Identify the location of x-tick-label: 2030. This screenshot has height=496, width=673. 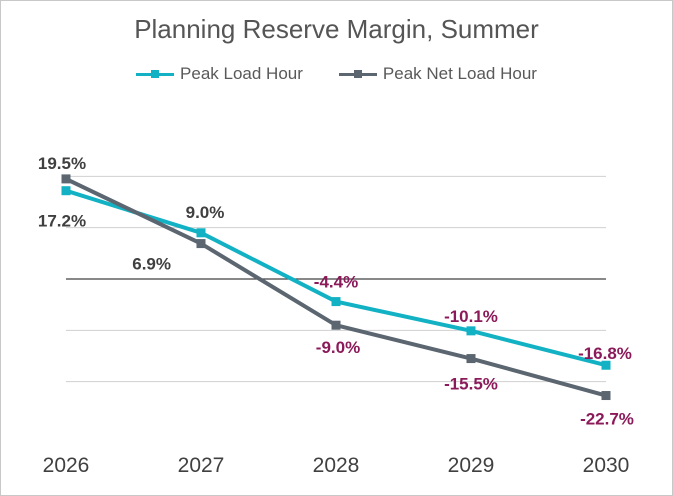
(606, 465).